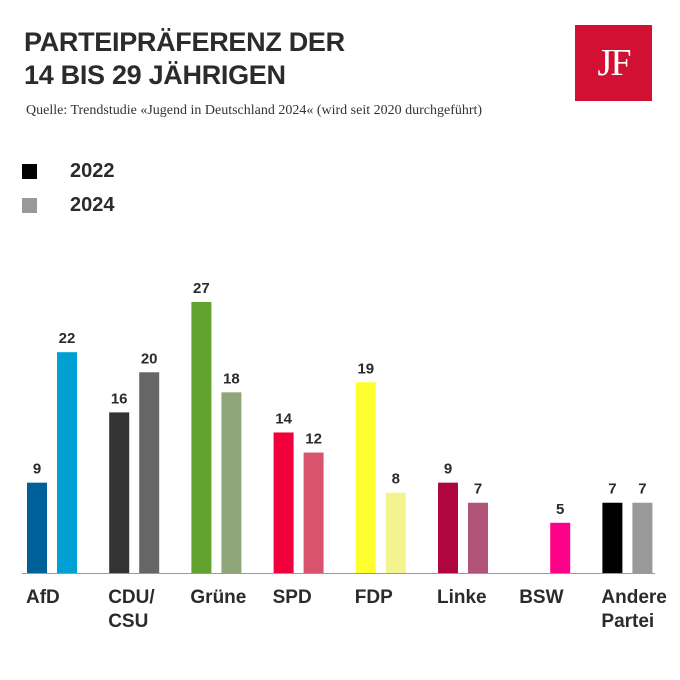 The height and width of the screenshot is (680, 680). Describe the element at coordinates (478, 489) in the screenshot. I see `bar-value-label-linke-2024: 7` at that location.